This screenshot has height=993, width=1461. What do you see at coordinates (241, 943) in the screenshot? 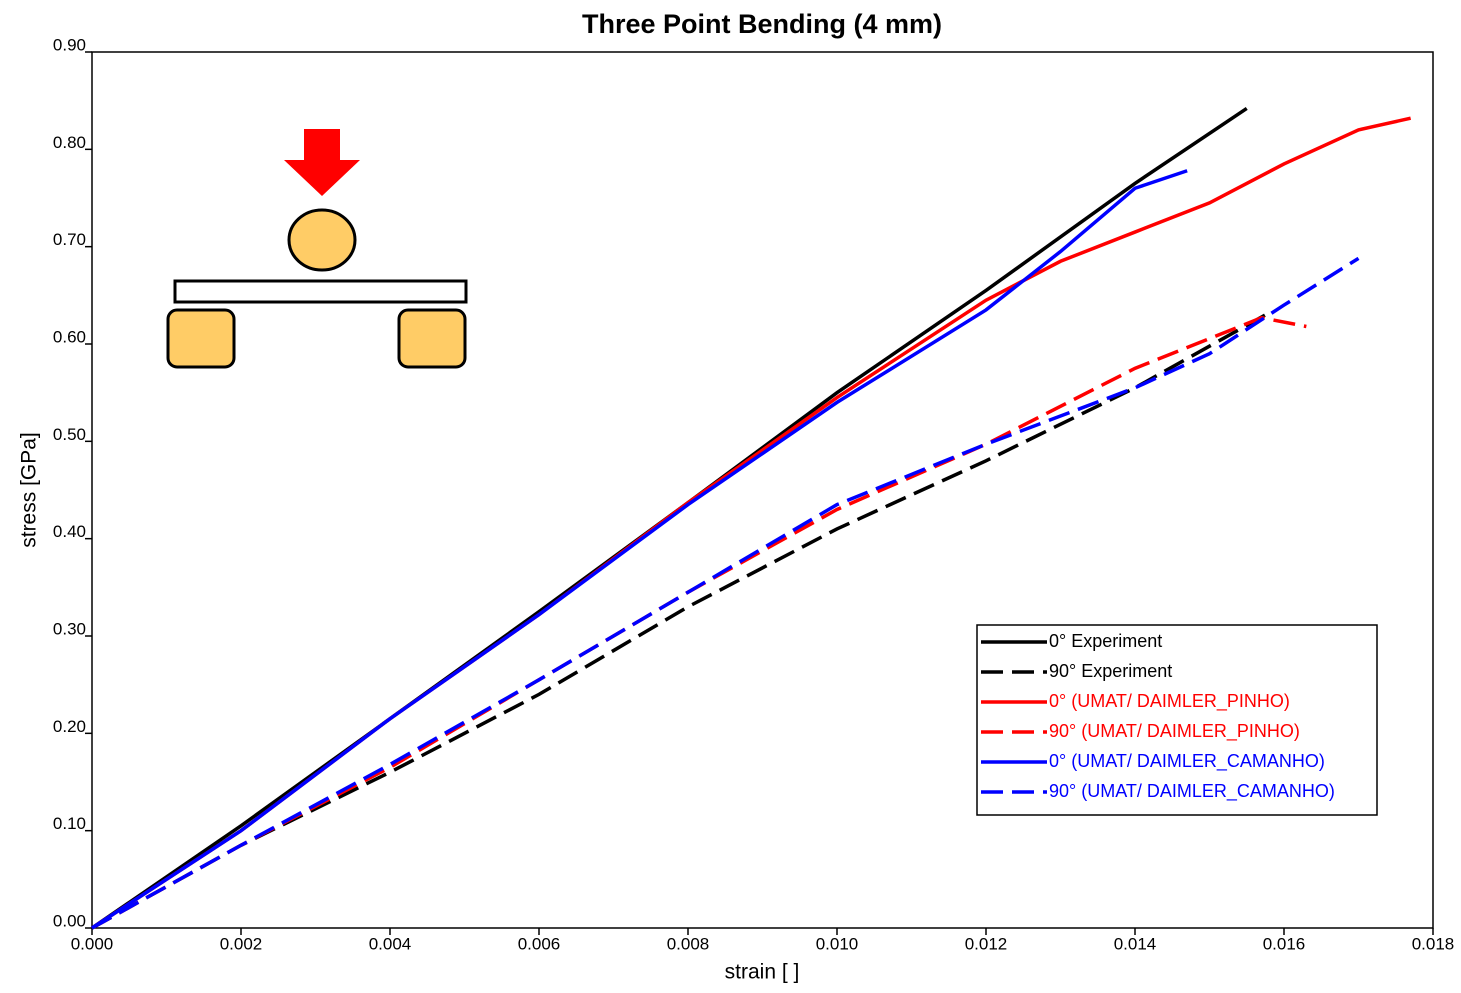
I see `x-tick-label: 0.002` at bounding box center [241, 943].